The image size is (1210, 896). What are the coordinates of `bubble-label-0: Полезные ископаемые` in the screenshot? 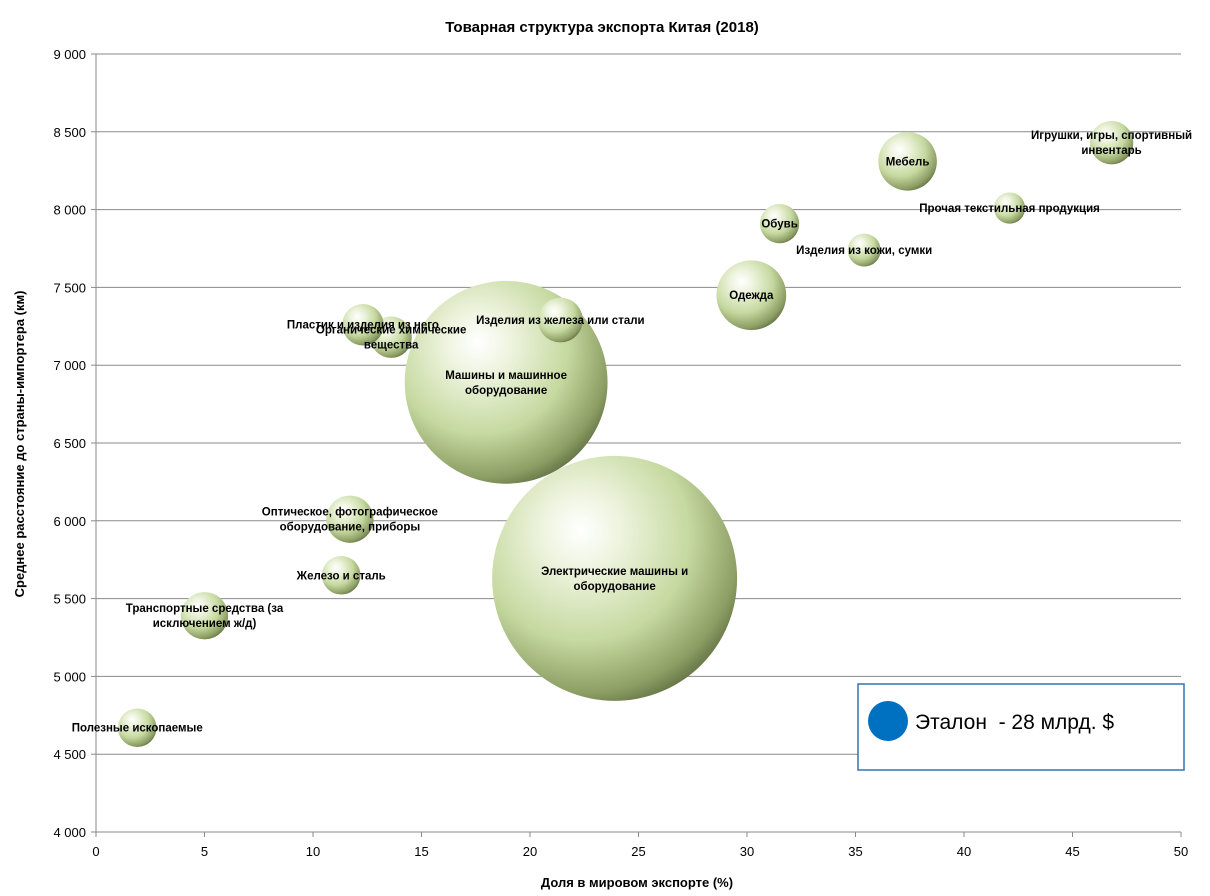 It's located at (137, 729).